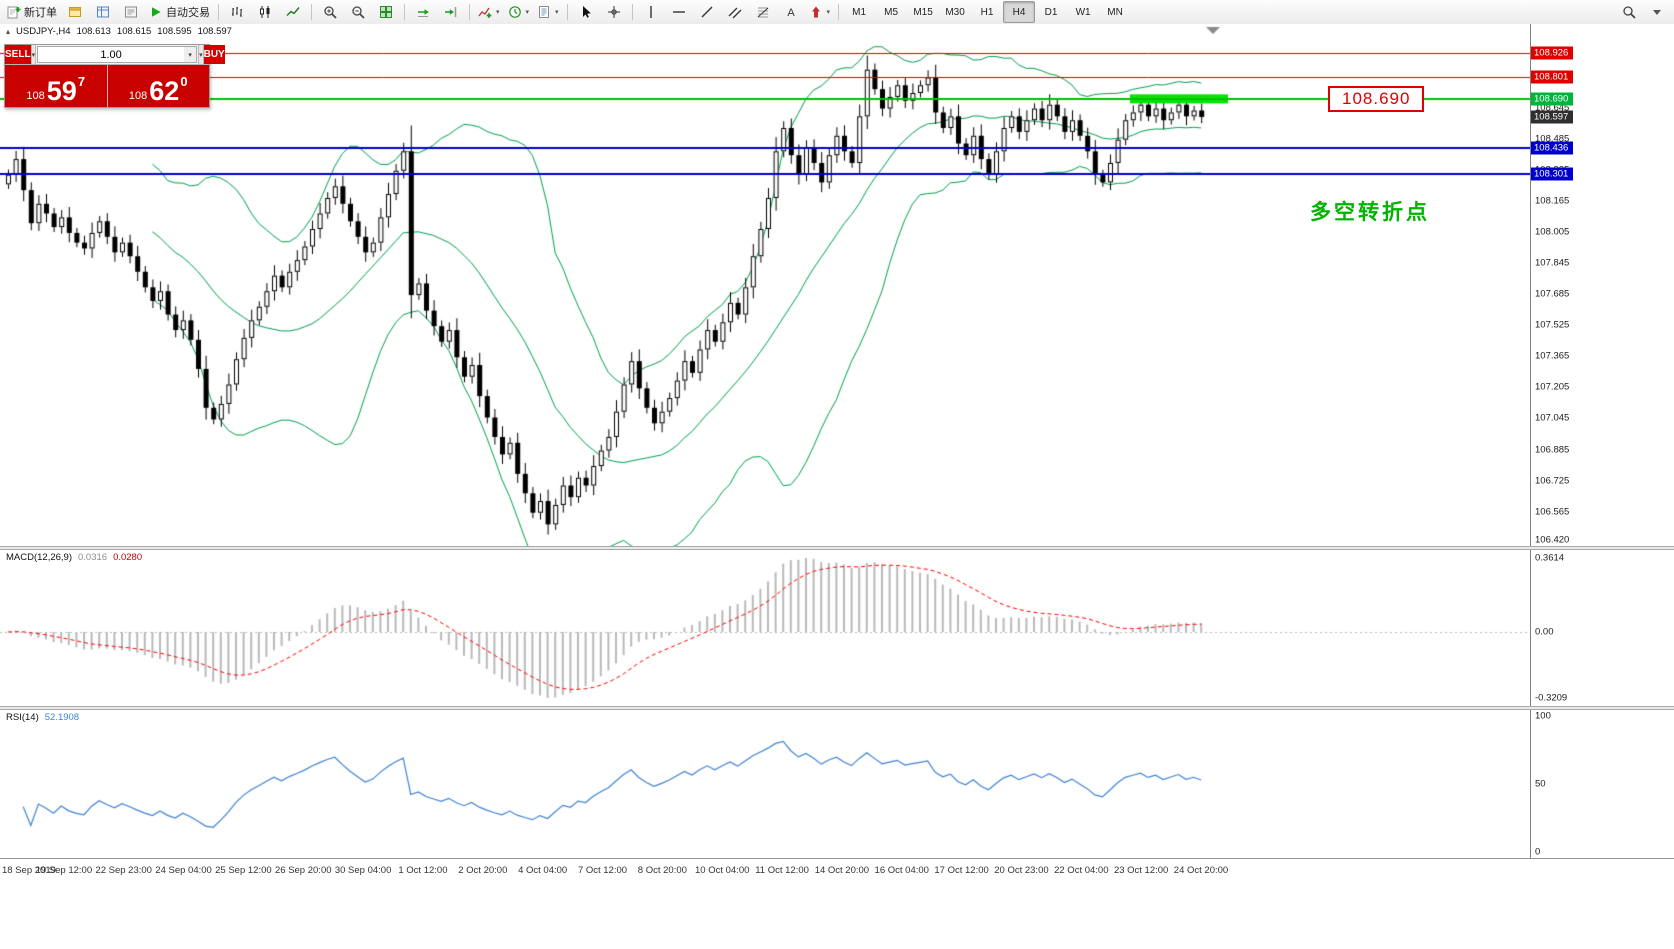 Image resolution: width=1674 pixels, height=949 pixels. I want to click on trendline-button, so click(707, 12).